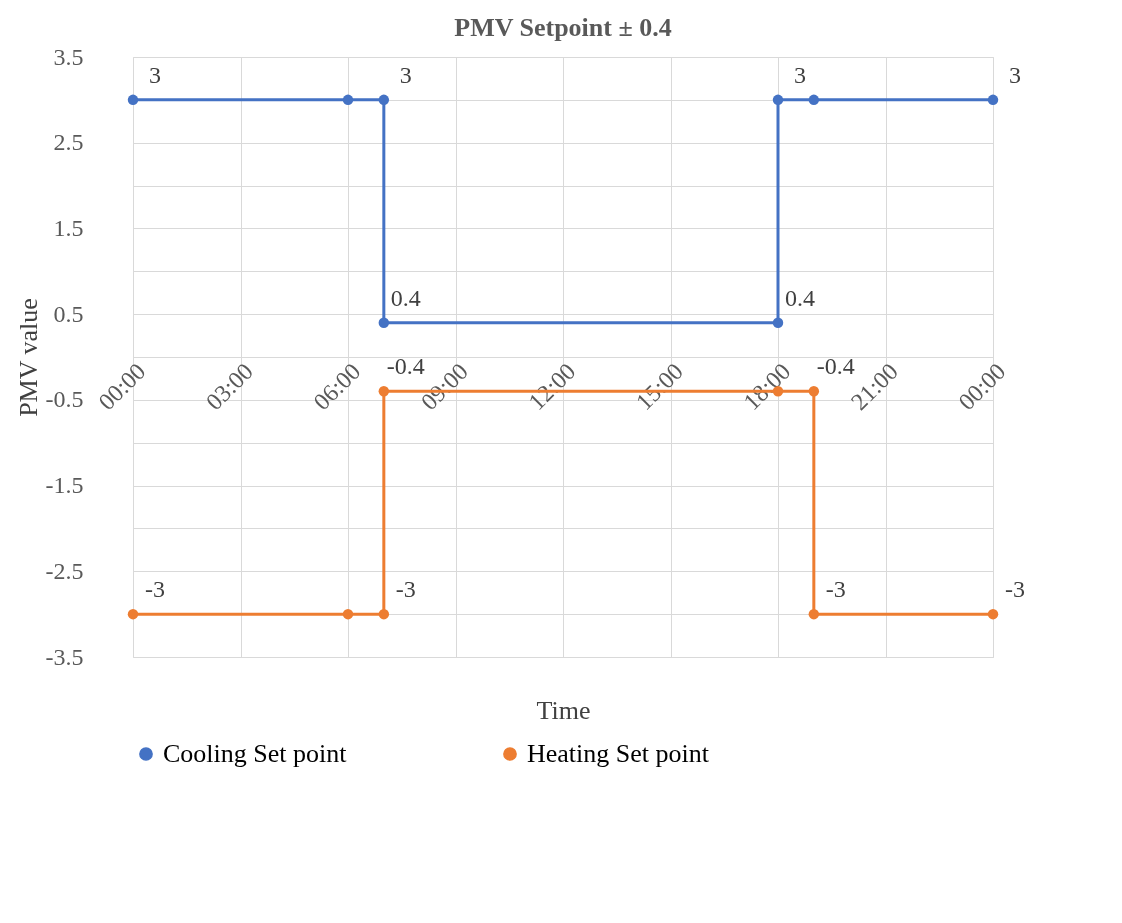 The image size is (1122, 923). Describe the element at coordinates (64, 570) in the screenshot. I see `y-tick-label: -2.5` at that location.